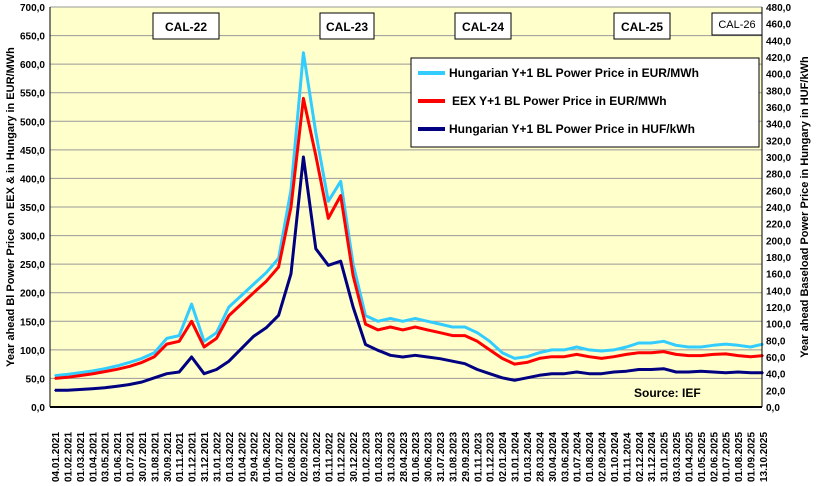  I want to click on x-tick-label: 31.01.2022, so click(217, 457).